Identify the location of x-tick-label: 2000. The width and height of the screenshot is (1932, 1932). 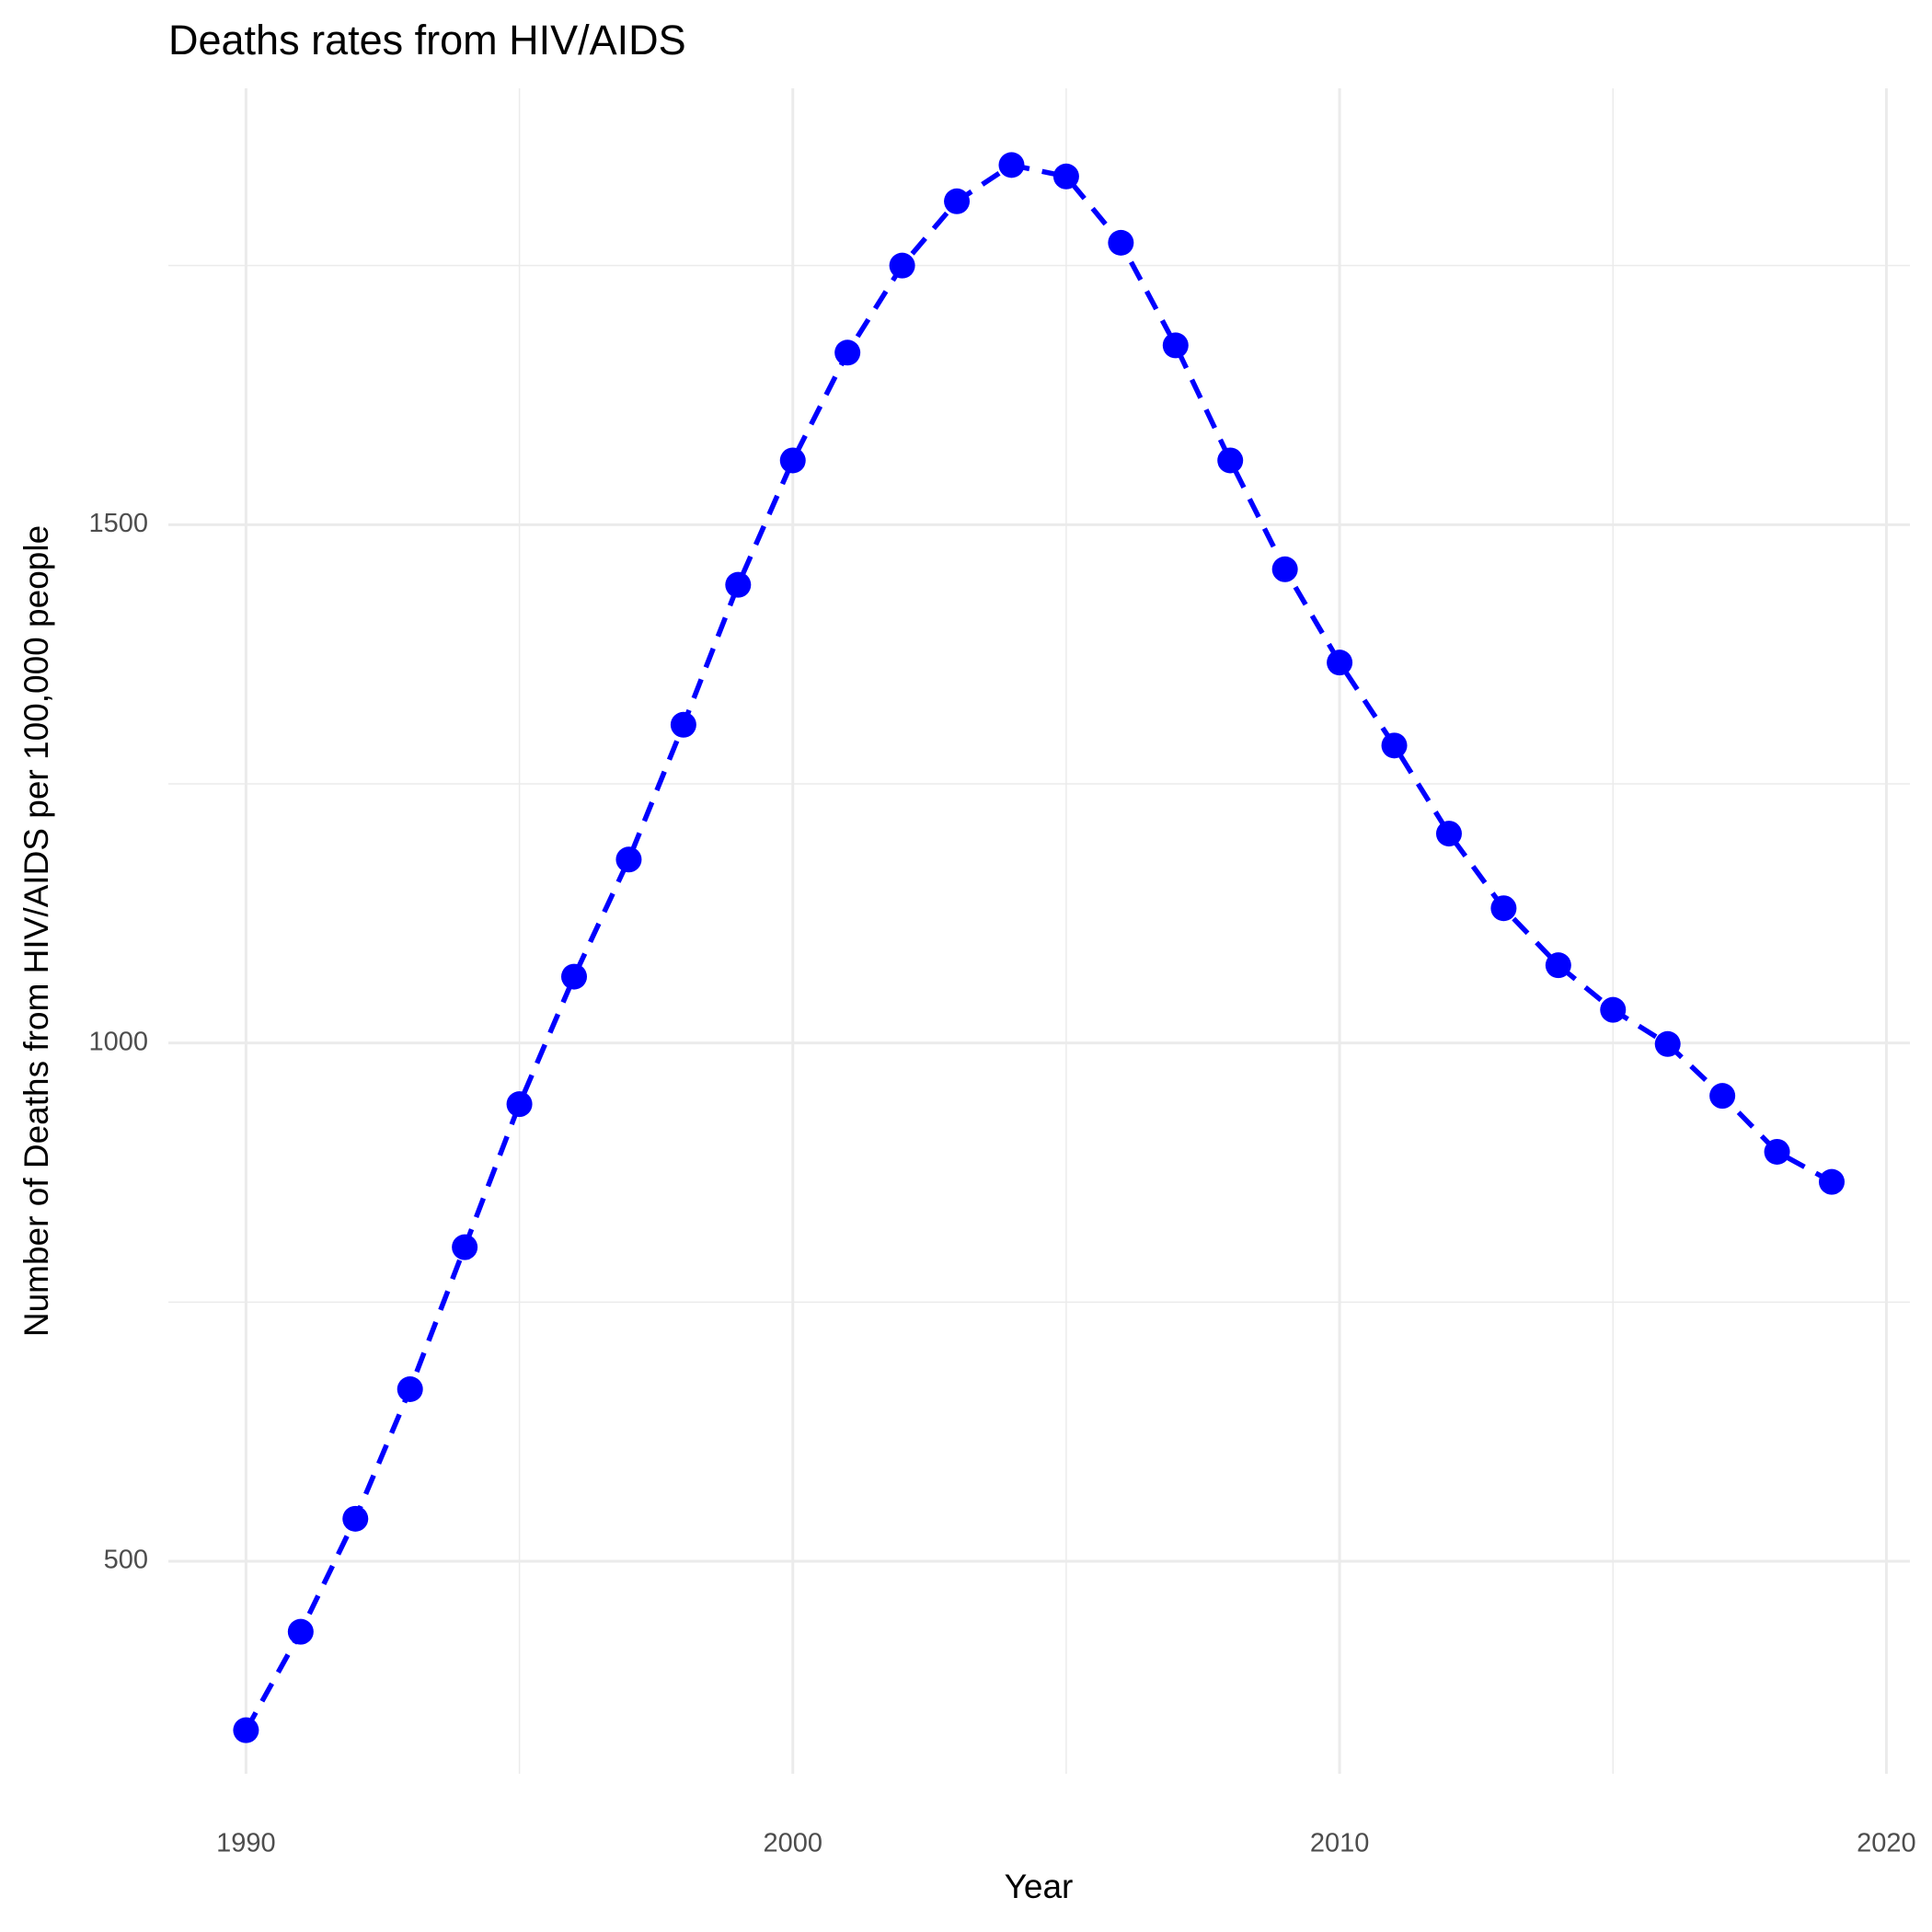
(792, 1843).